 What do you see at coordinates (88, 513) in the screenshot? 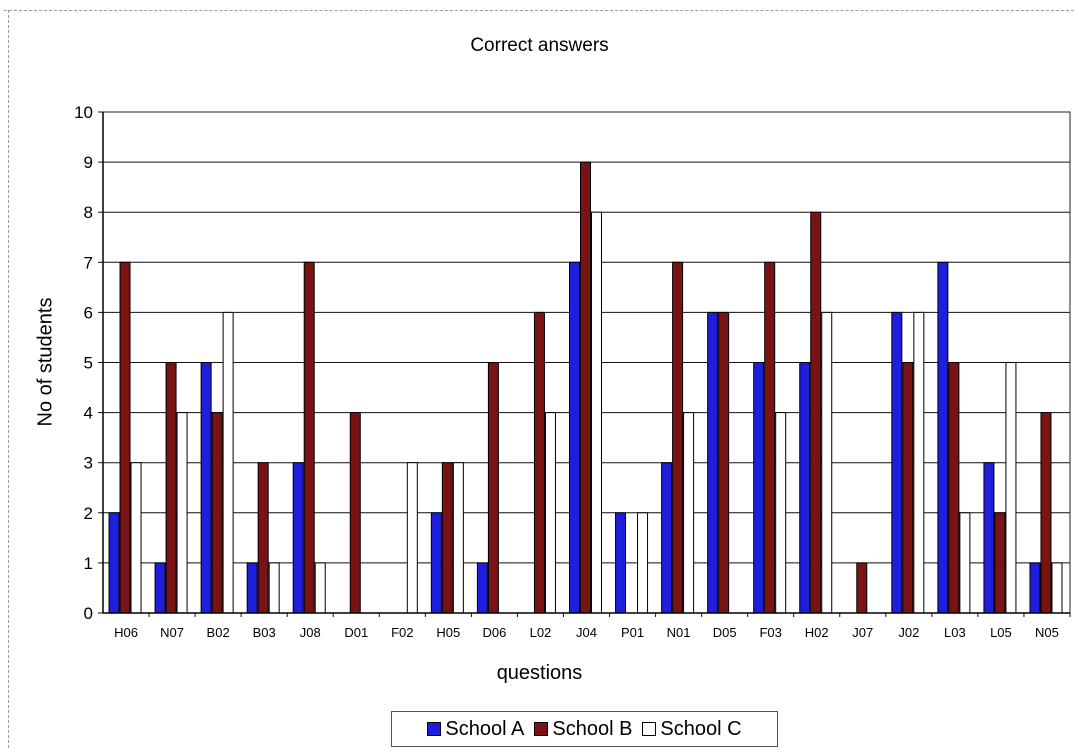
I see `y-tick-label: 2` at bounding box center [88, 513].